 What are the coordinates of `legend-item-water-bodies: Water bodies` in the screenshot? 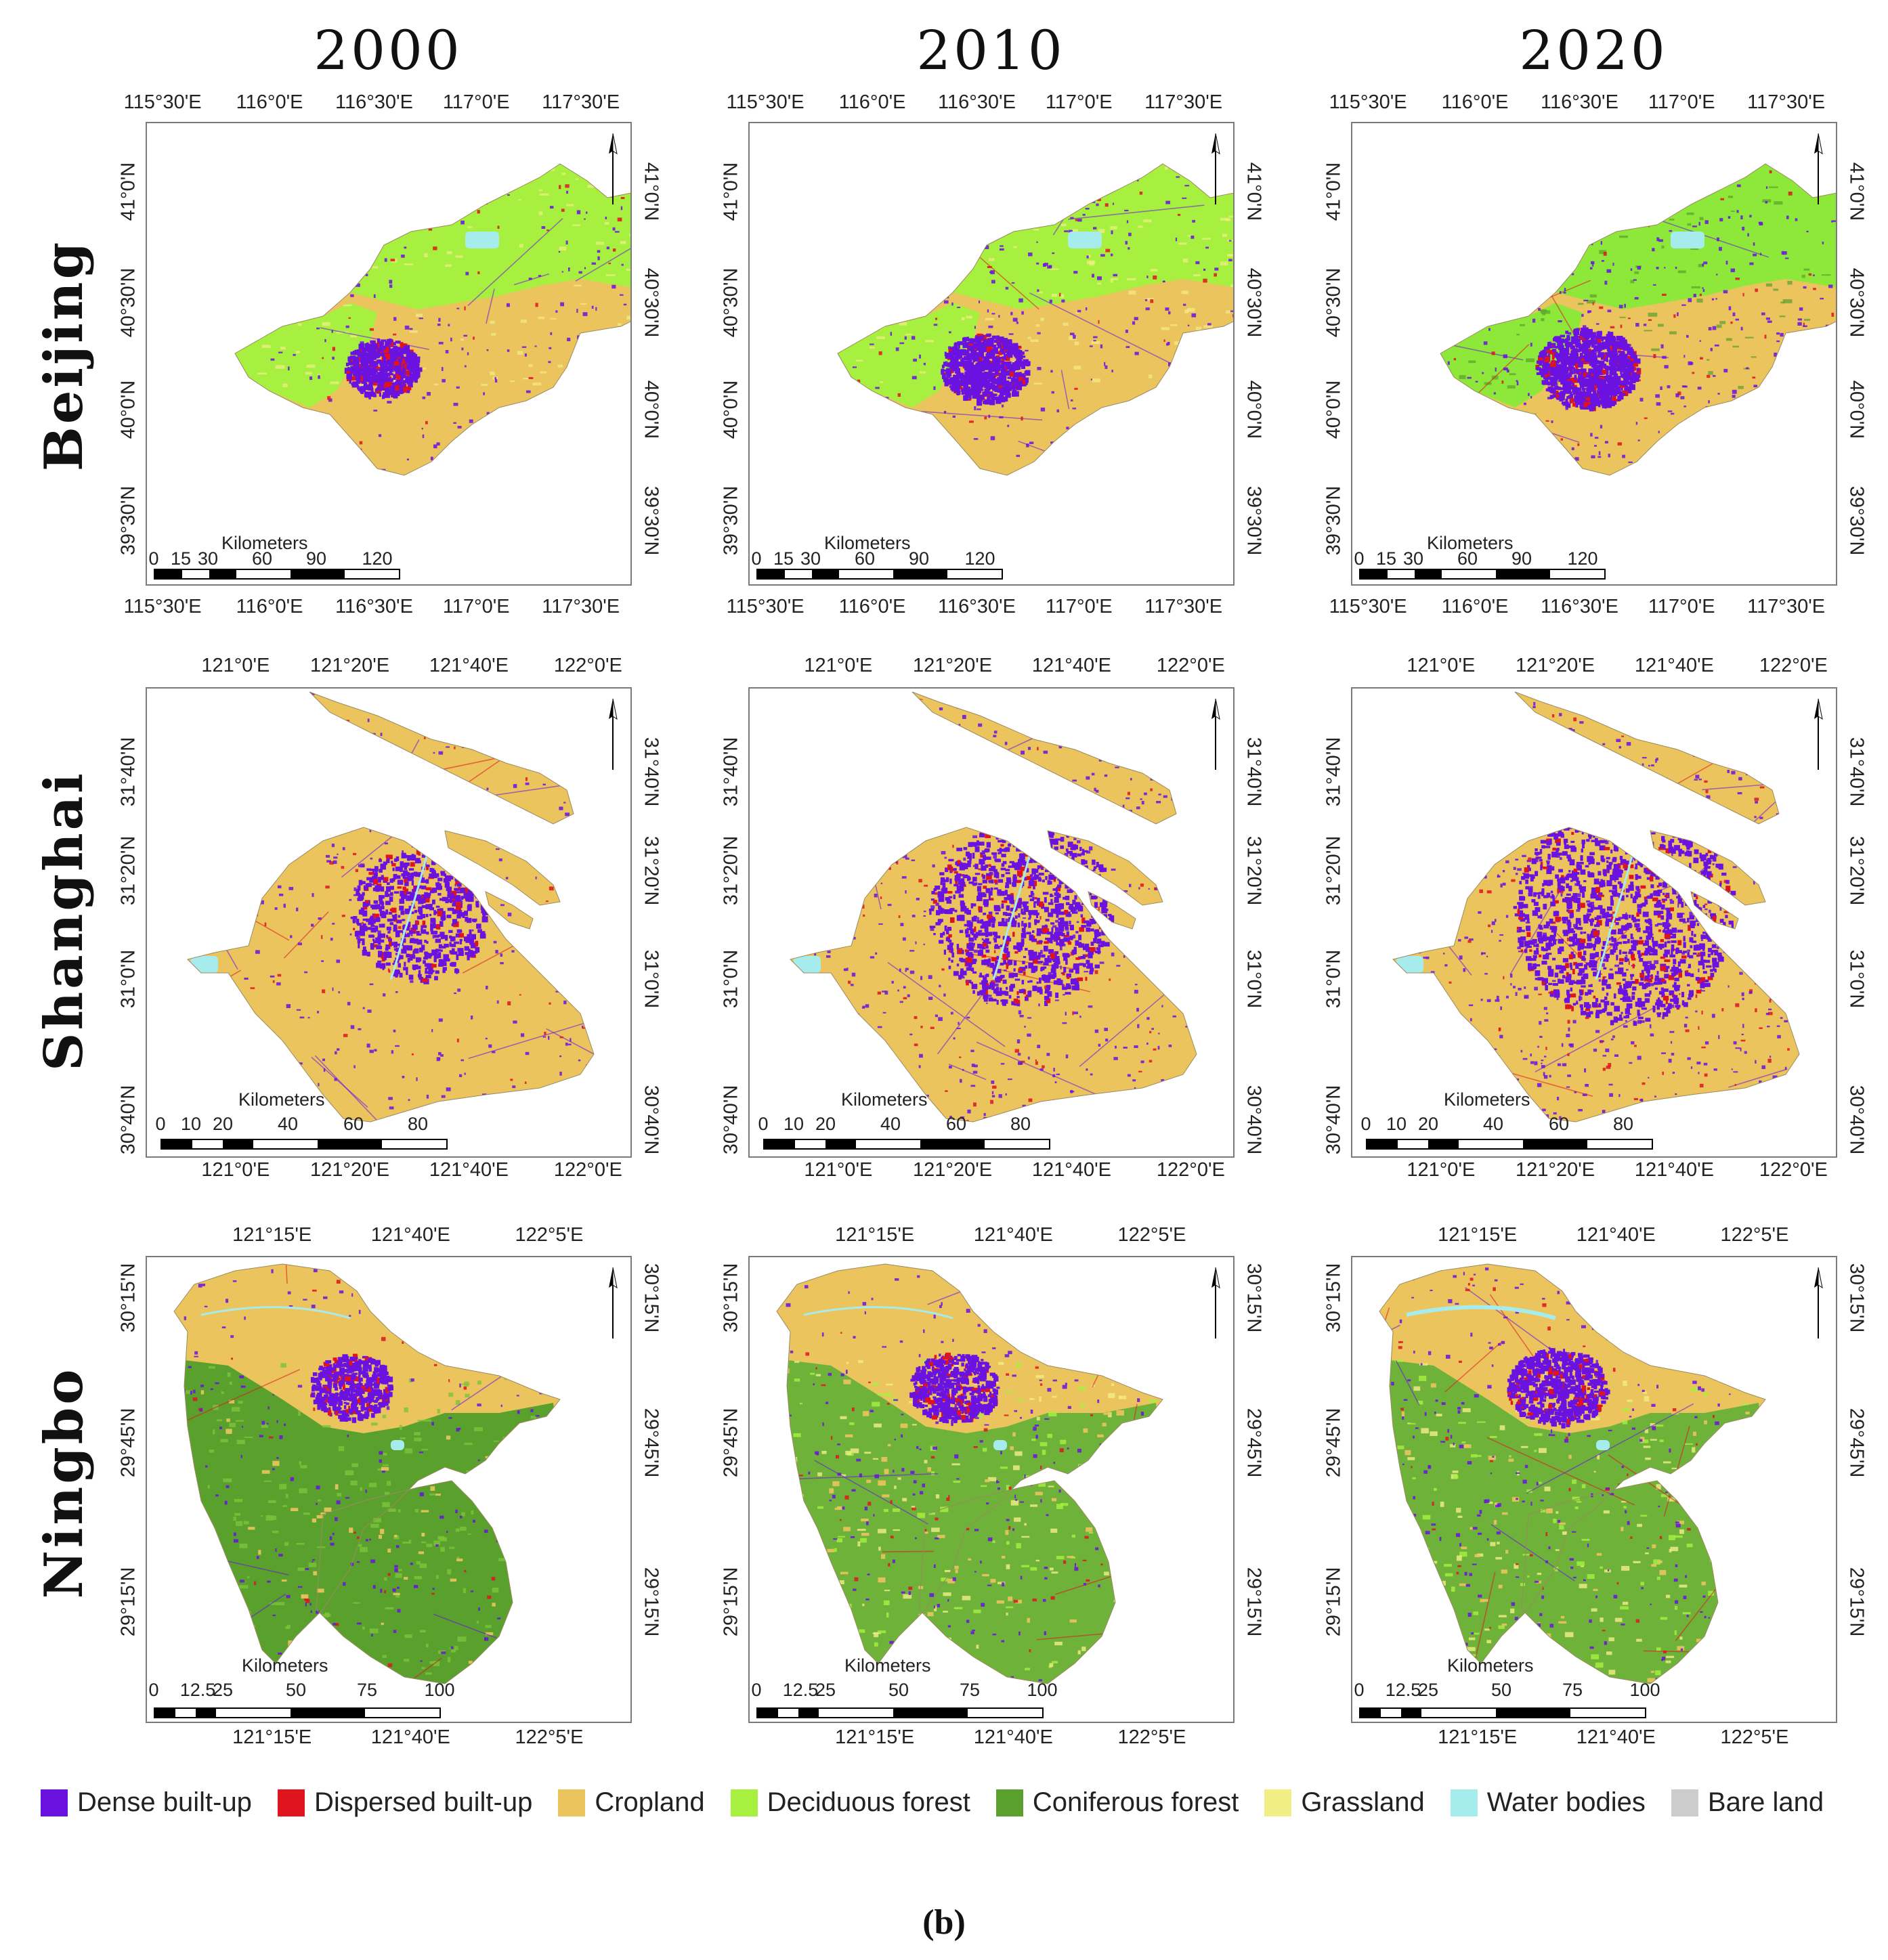 It's located at (1548, 1802).